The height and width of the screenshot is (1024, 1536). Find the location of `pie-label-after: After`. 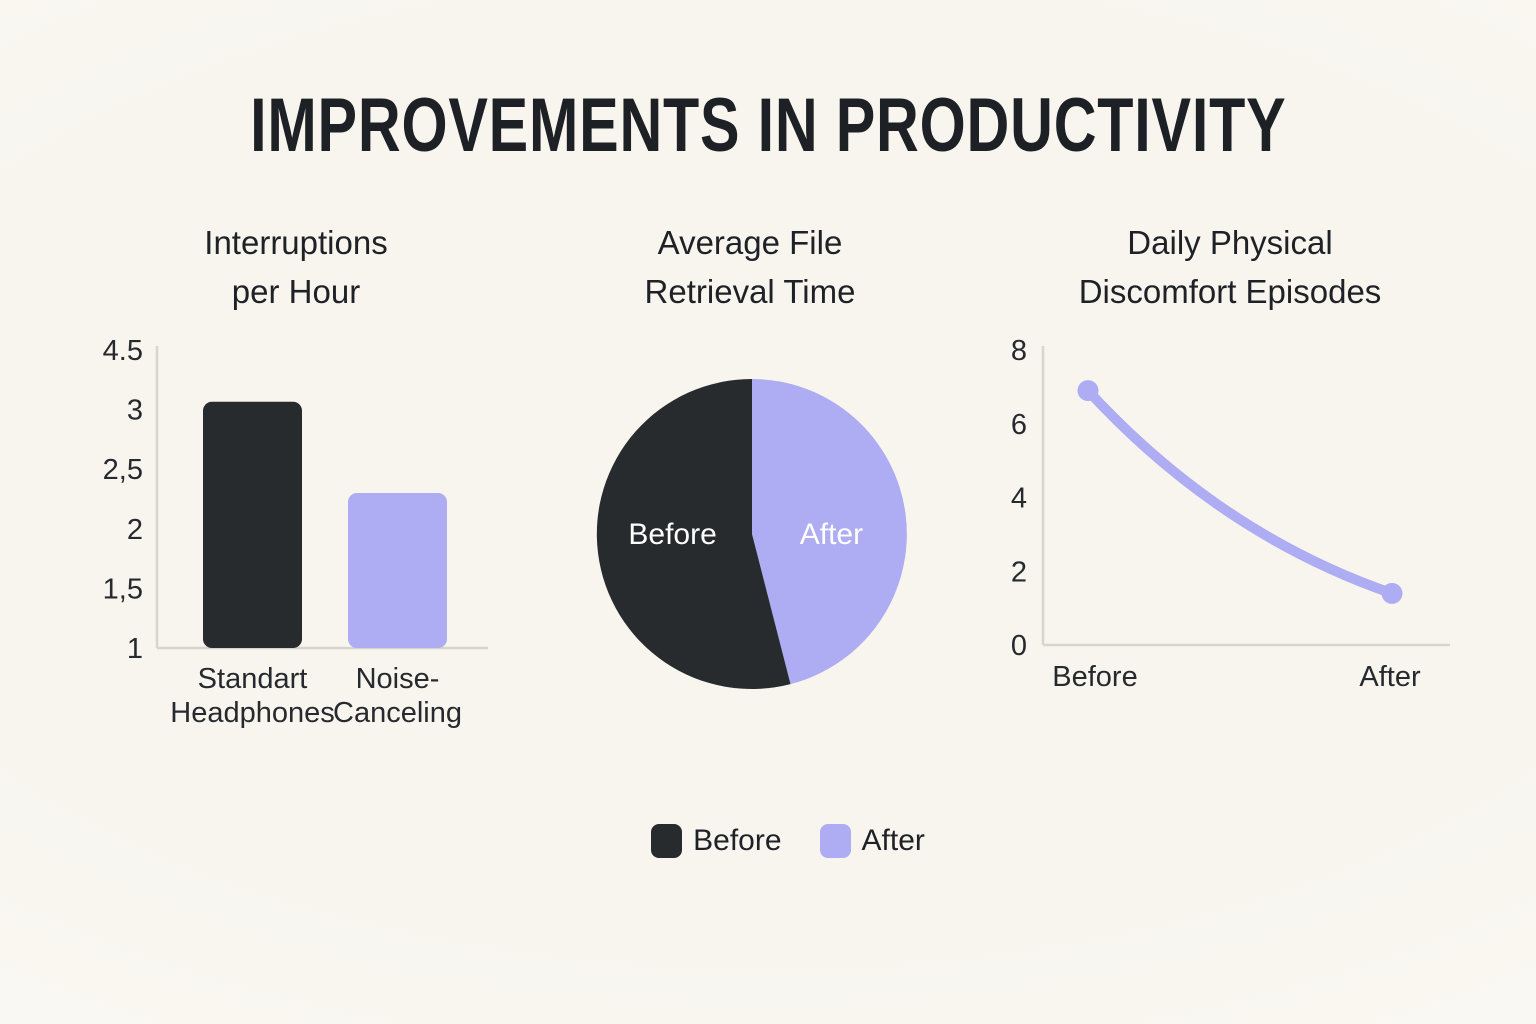

pie-label-after: After is located at coordinates (831, 534).